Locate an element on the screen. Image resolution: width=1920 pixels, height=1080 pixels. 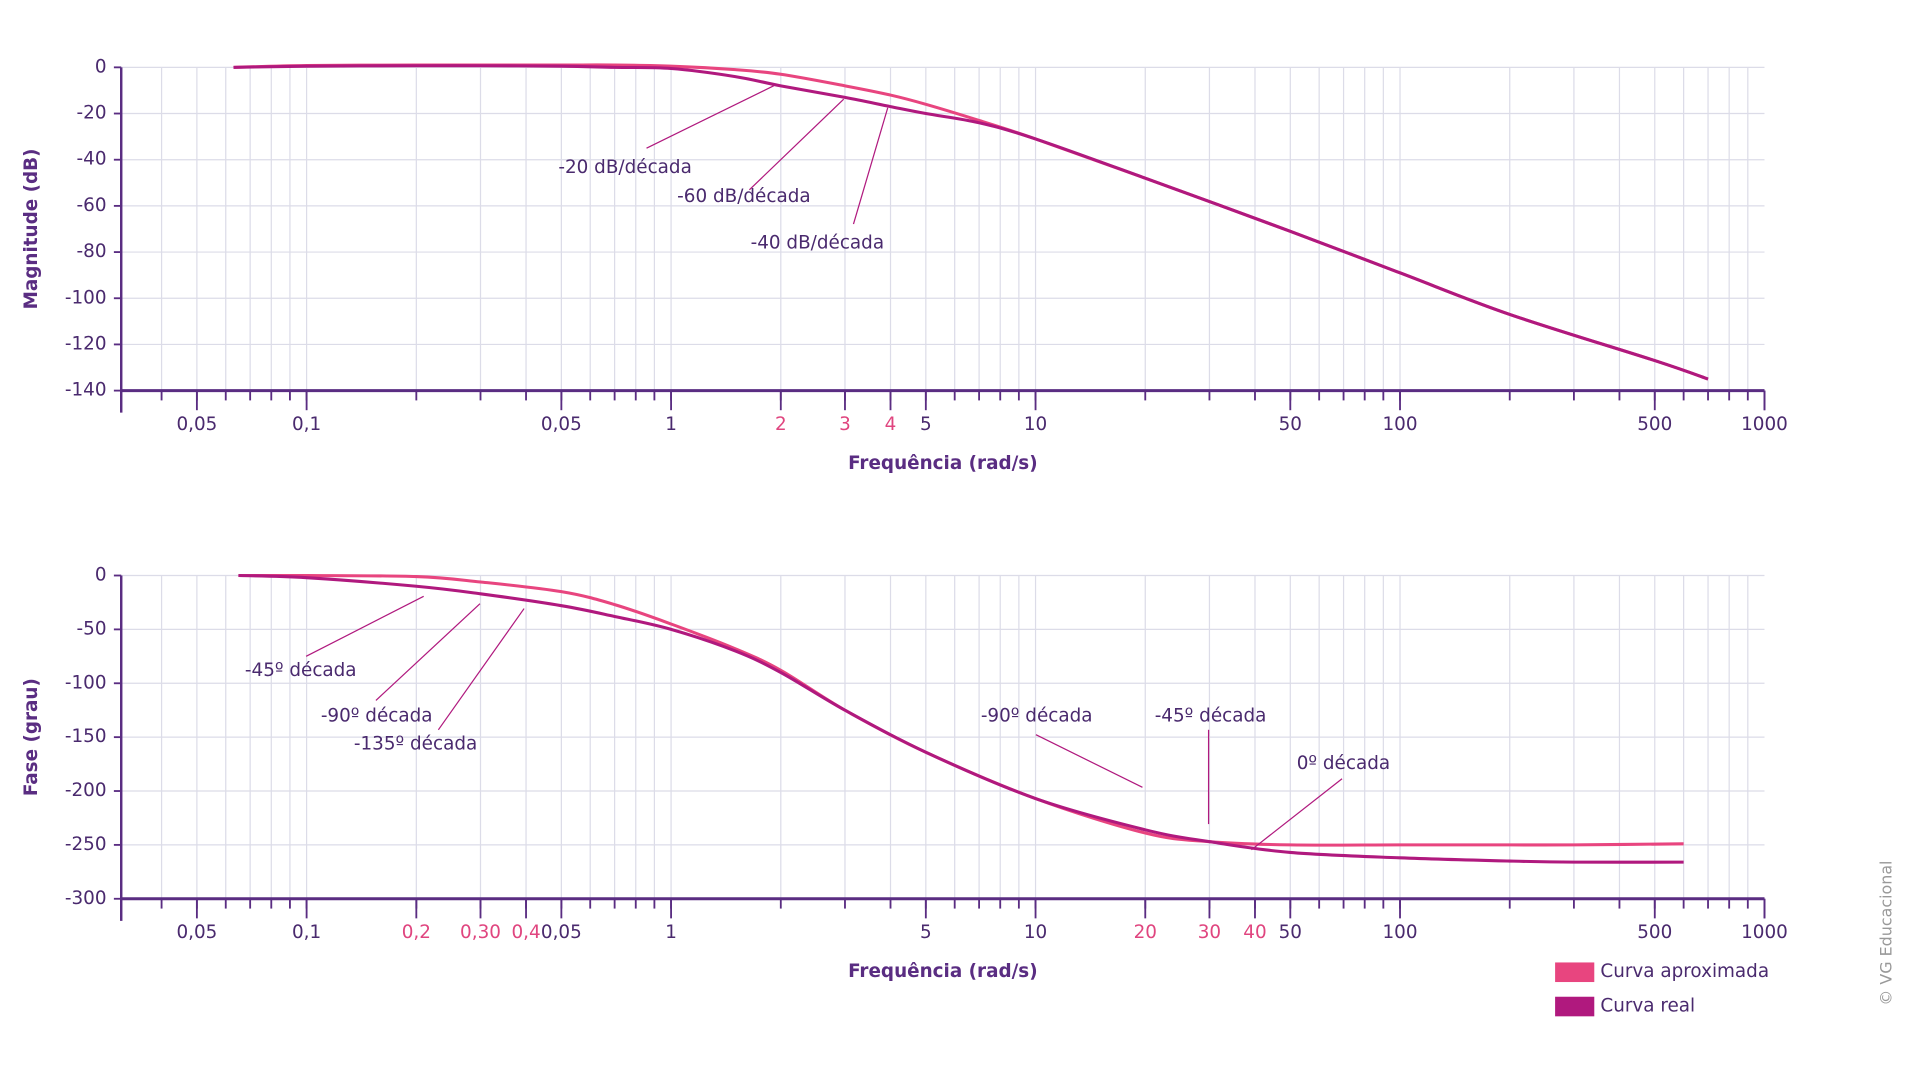
annotation: -135º década is located at coordinates (415, 743).